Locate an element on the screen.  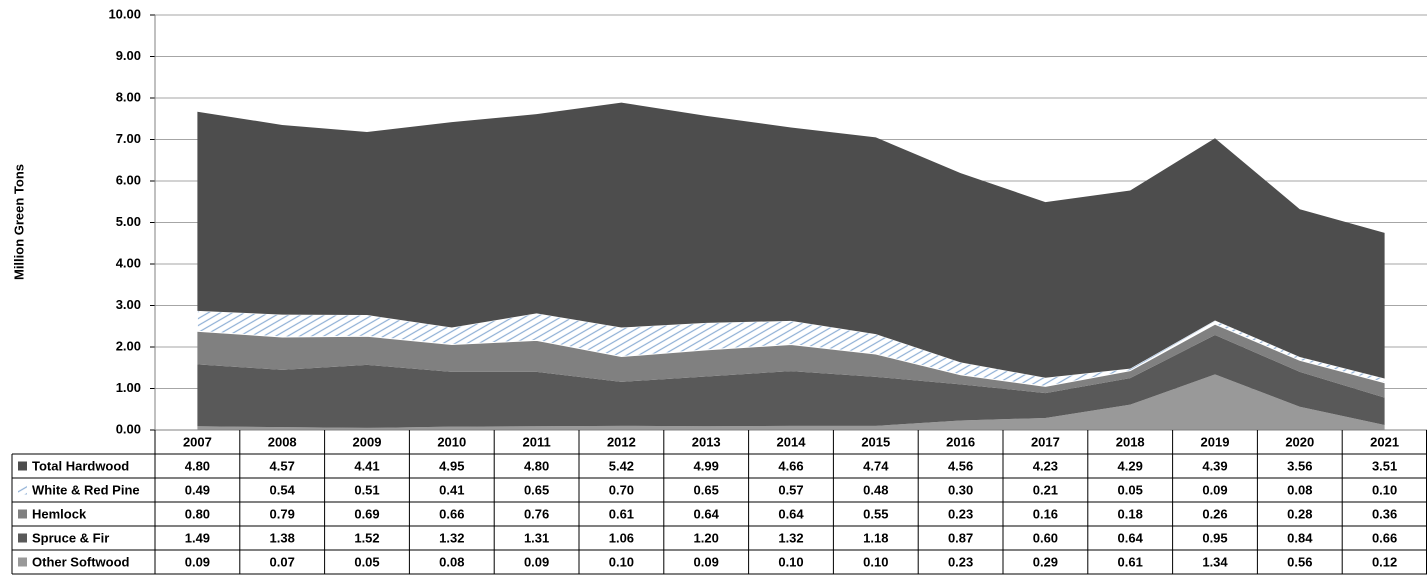
y-tick-label: 4.00 is located at coordinates (128, 262).